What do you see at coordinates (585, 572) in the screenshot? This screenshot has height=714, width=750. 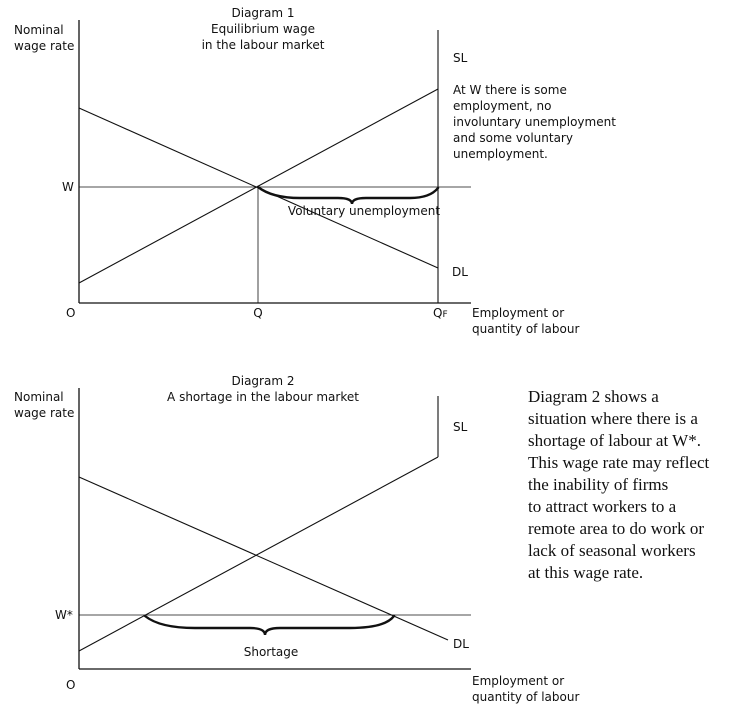 I see `diagram-2-note-line-9: at this wage rate.` at bounding box center [585, 572].